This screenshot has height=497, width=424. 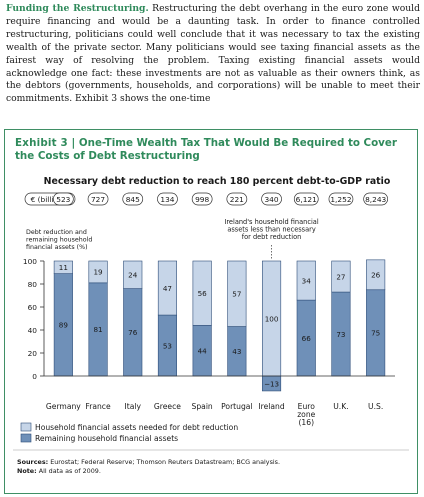 I want to click on data-label-remaining: 53, so click(x=167, y=345).